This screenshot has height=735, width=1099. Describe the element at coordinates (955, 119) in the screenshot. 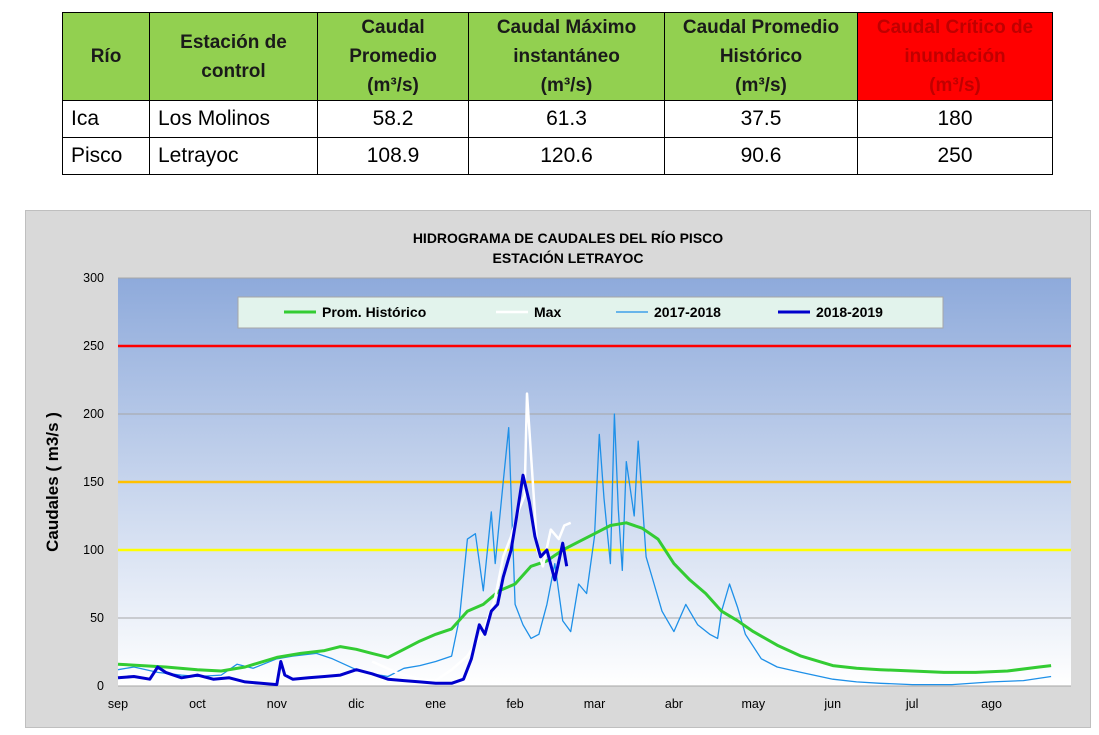

I see `table-cell: 180` at that location.